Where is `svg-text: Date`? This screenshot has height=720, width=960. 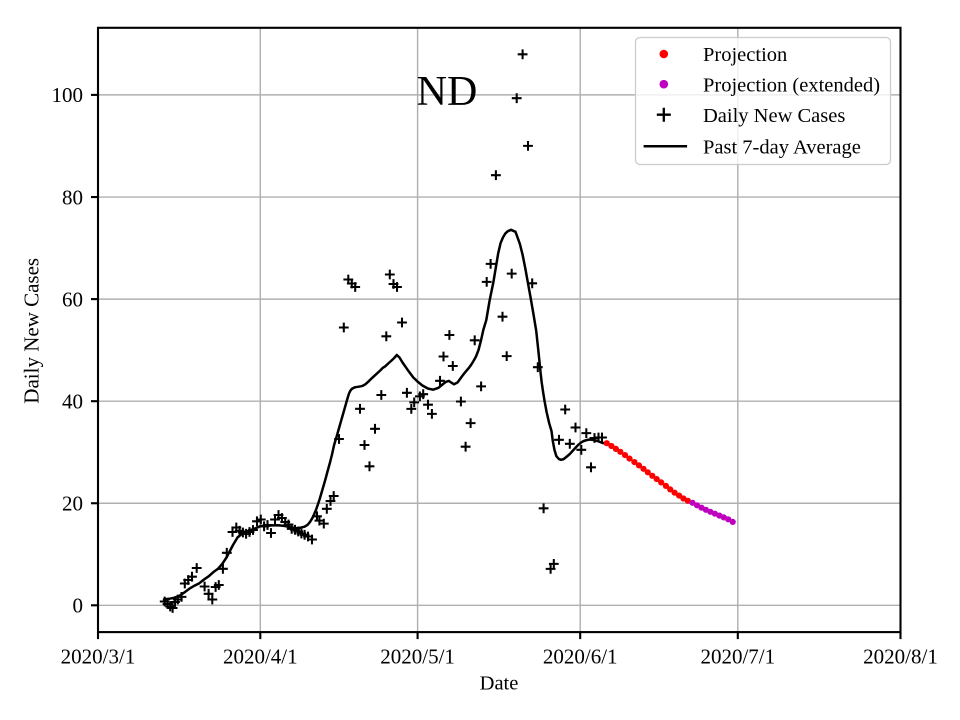
svg-text: Date is located at coordinates (499, 684).